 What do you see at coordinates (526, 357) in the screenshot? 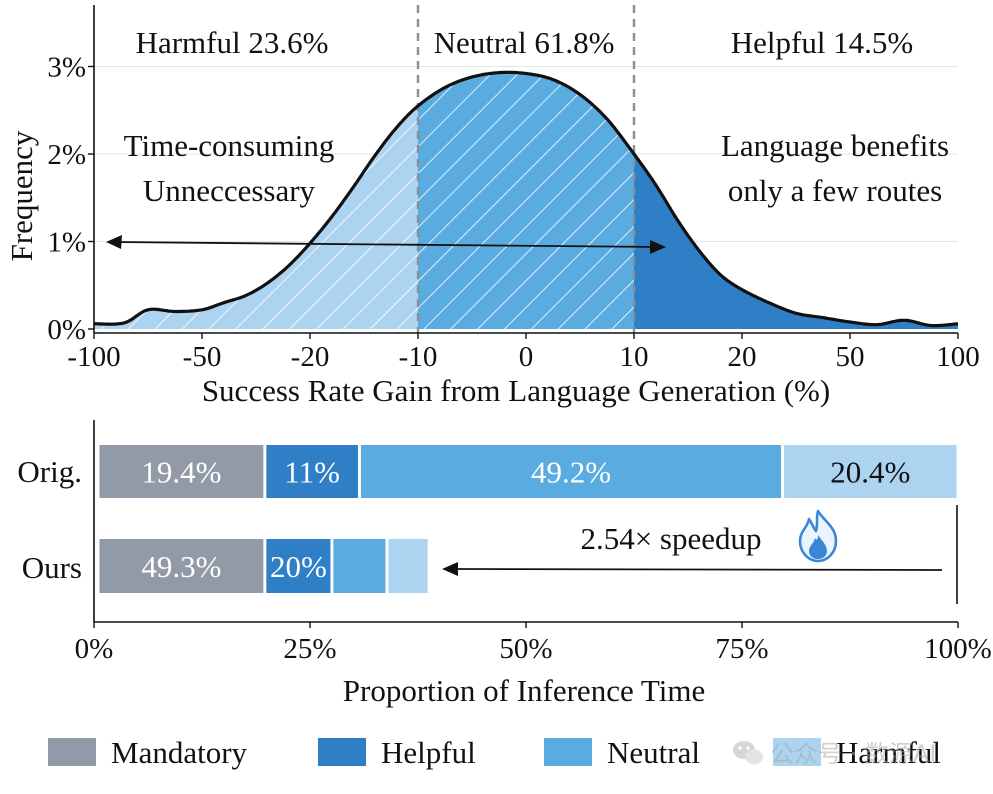
I see `x-tick-label: 0` at bounding box center [526, 357].